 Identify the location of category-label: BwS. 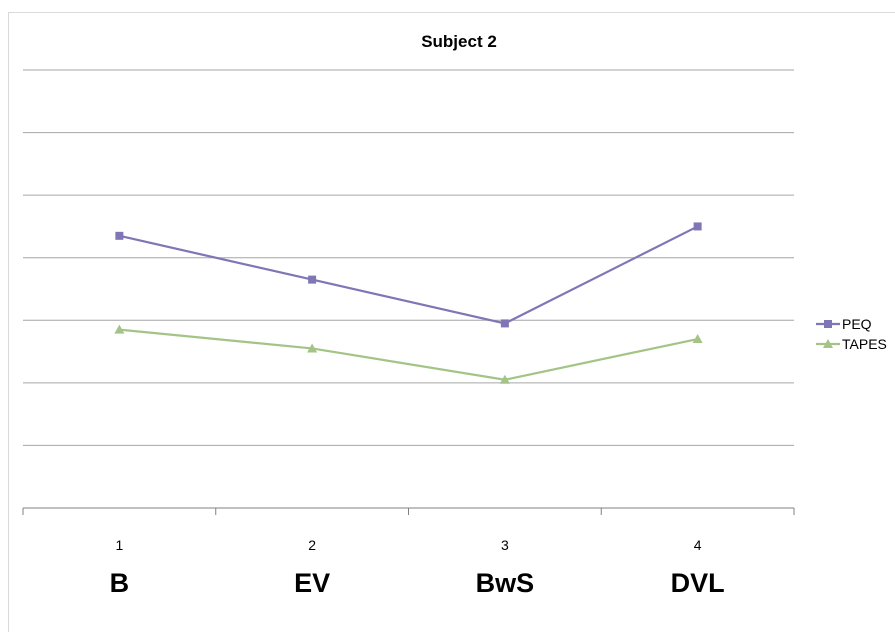
(505, 583).